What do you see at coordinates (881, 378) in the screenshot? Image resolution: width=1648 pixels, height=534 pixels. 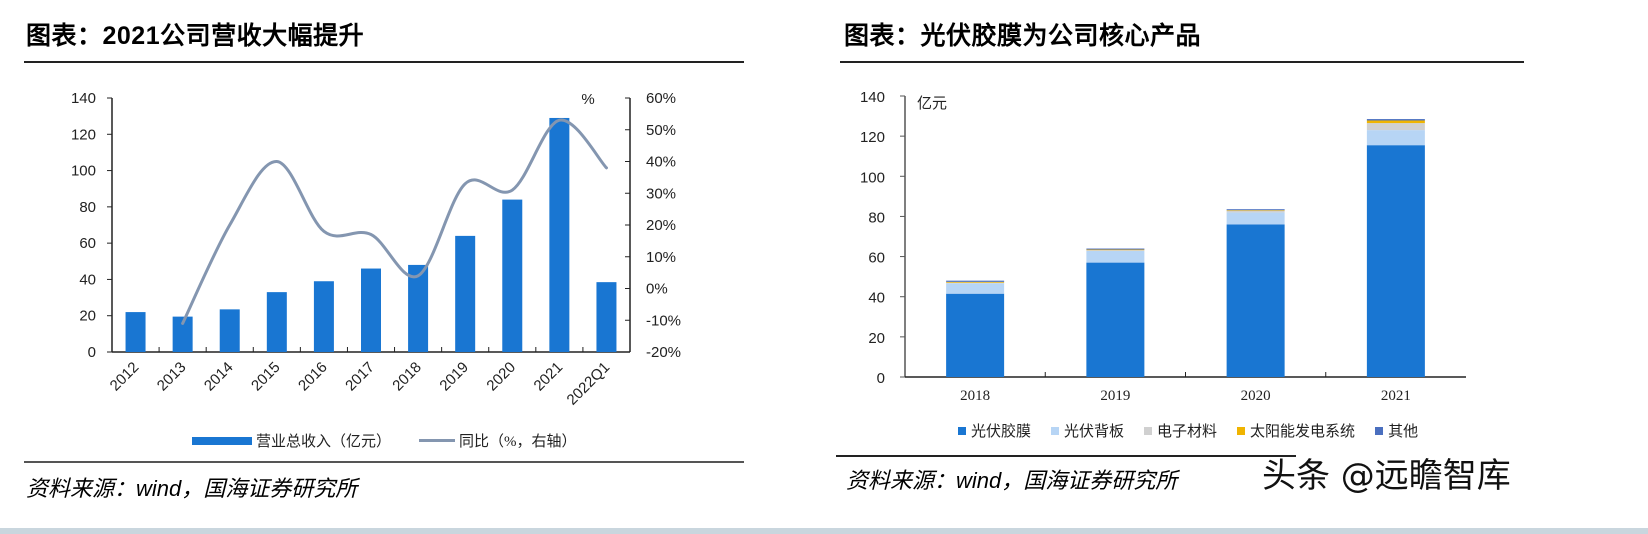 I see `y-tick-label: 0` at bounding box center [881, 378].